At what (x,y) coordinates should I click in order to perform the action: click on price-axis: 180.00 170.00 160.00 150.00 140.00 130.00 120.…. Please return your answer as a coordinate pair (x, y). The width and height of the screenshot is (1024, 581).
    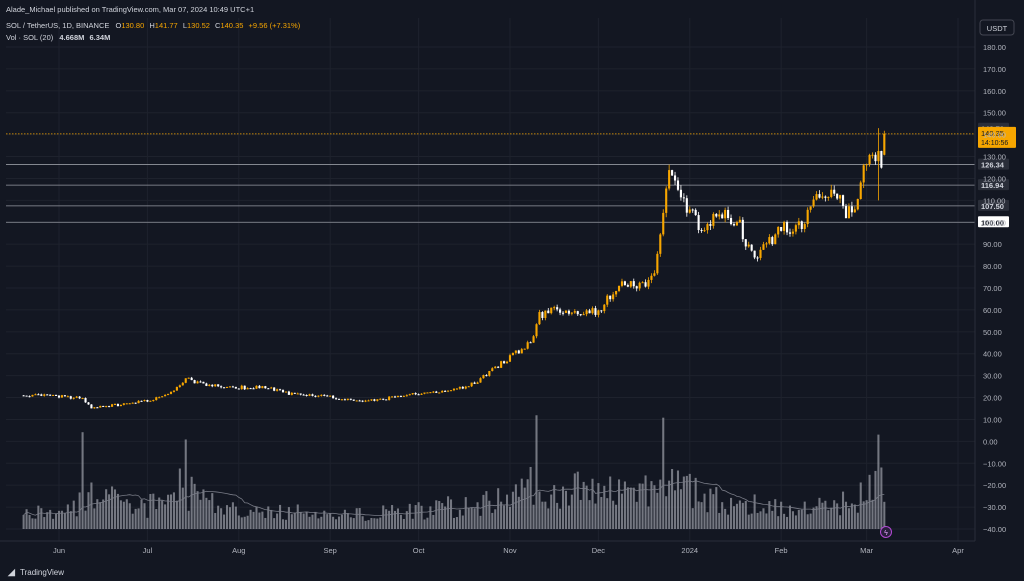
    Looking at the image, I should click on (990, 270).